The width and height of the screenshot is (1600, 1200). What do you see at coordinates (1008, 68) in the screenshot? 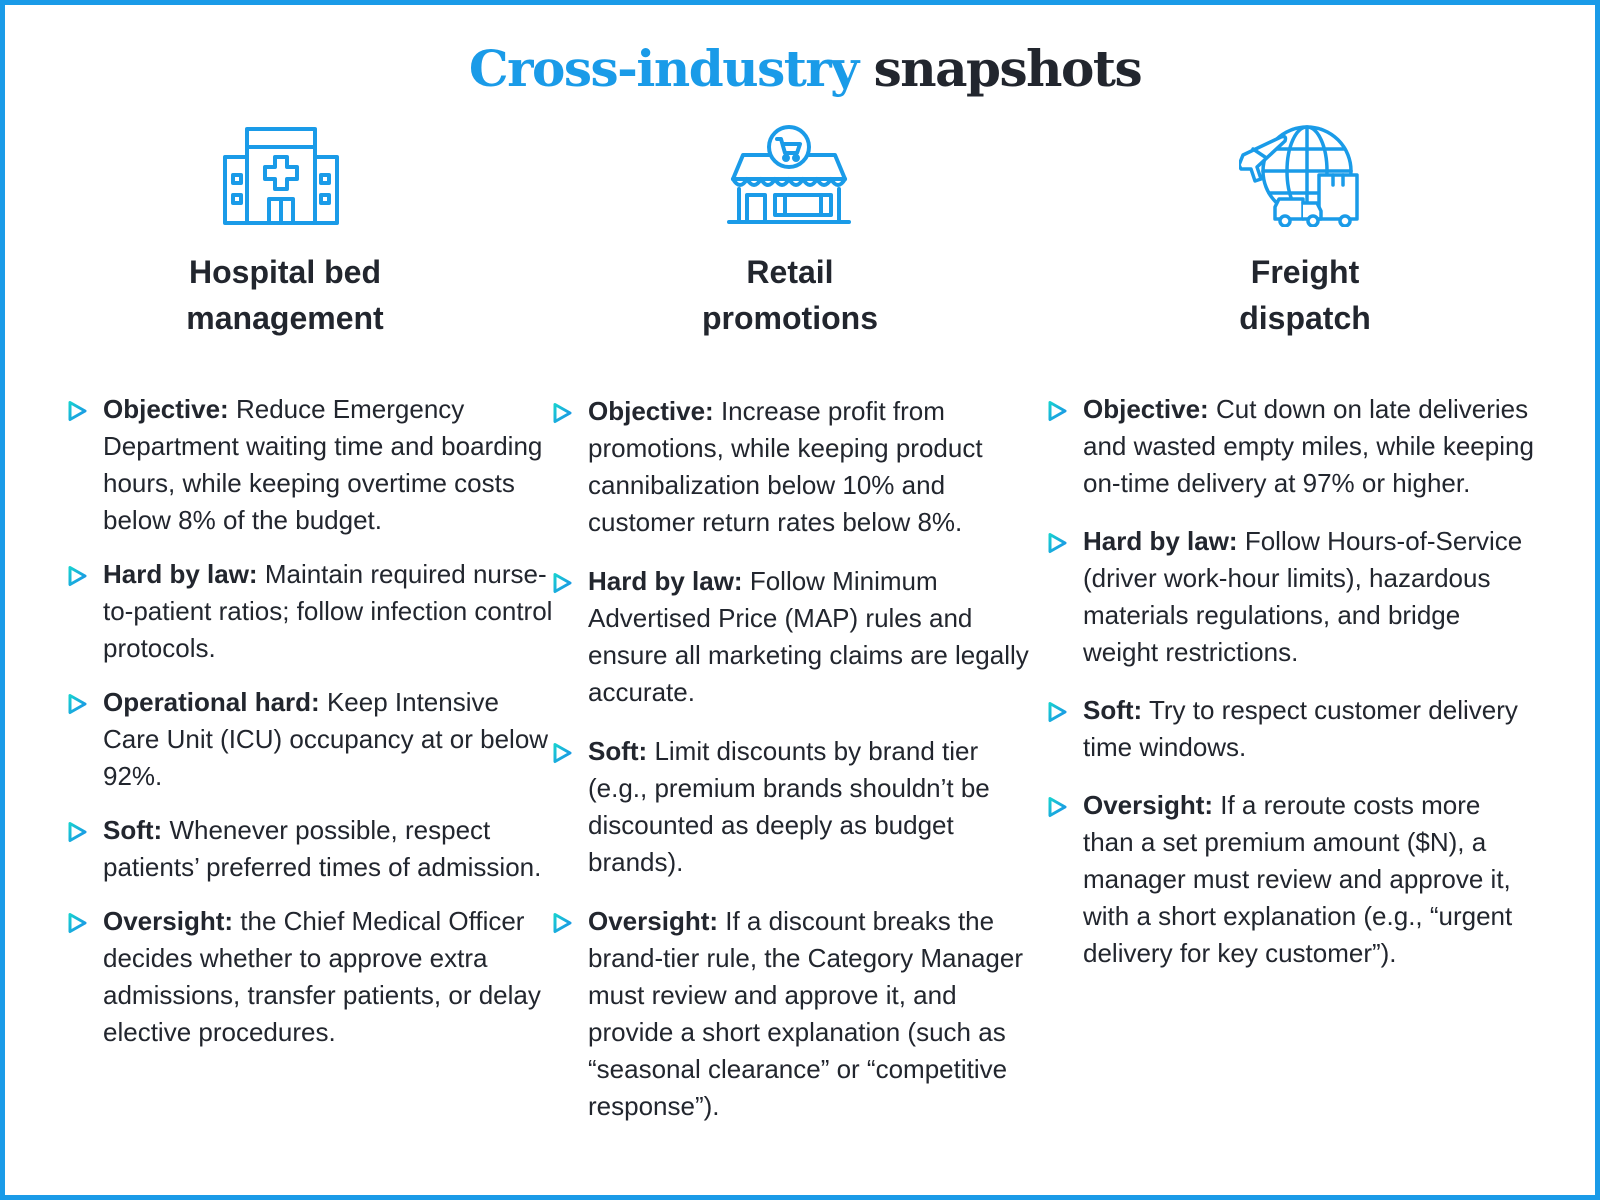
I see `title-rest: snapshots` at bounding box center [1008, 68].